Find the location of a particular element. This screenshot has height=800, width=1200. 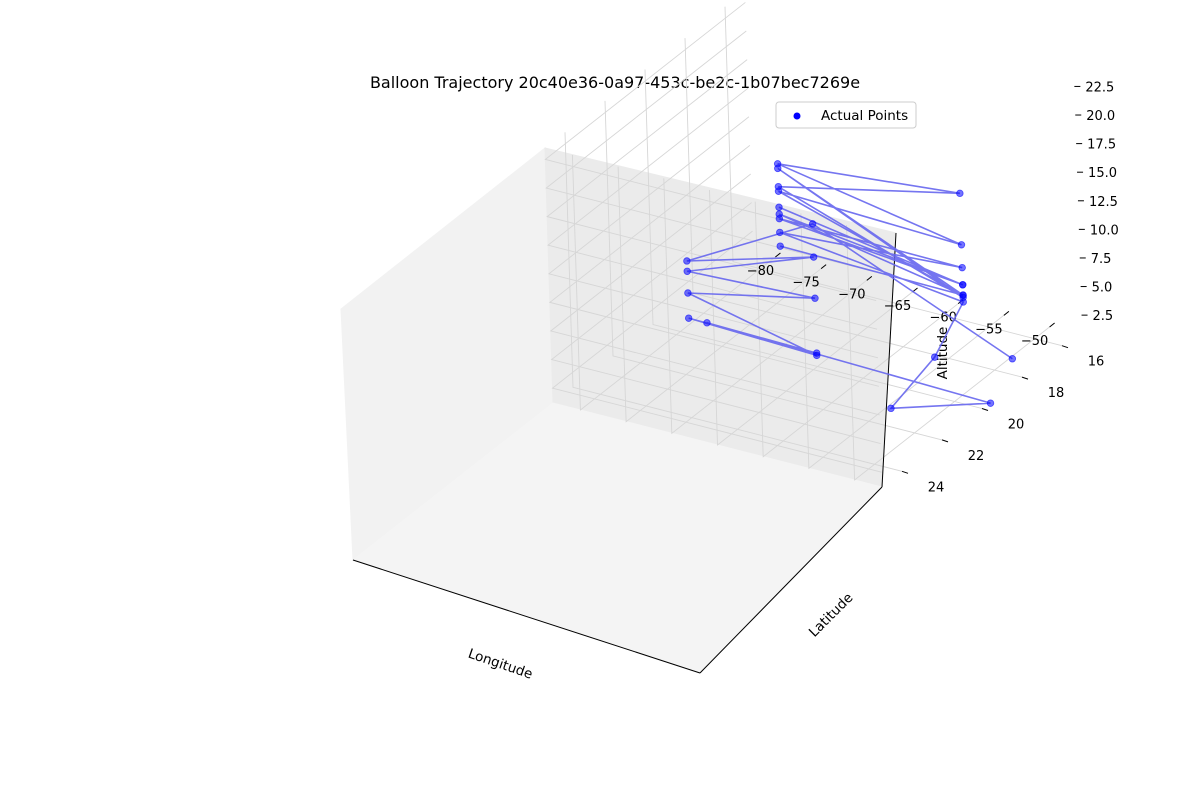

trajectory-series is located at coordinates (850, 286).